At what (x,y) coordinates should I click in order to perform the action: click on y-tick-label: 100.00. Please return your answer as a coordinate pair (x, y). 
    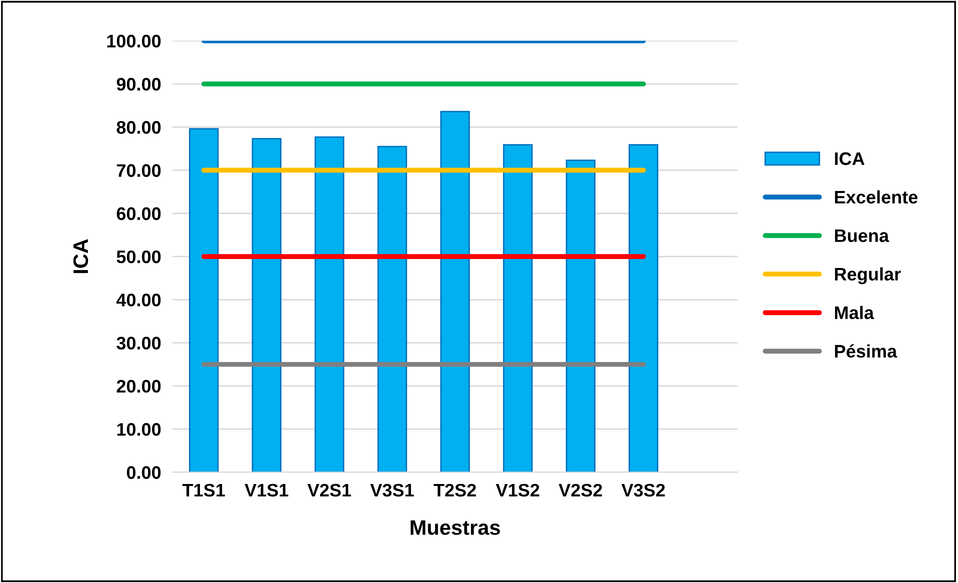
    Looking at the image, I should click on (134, 41).